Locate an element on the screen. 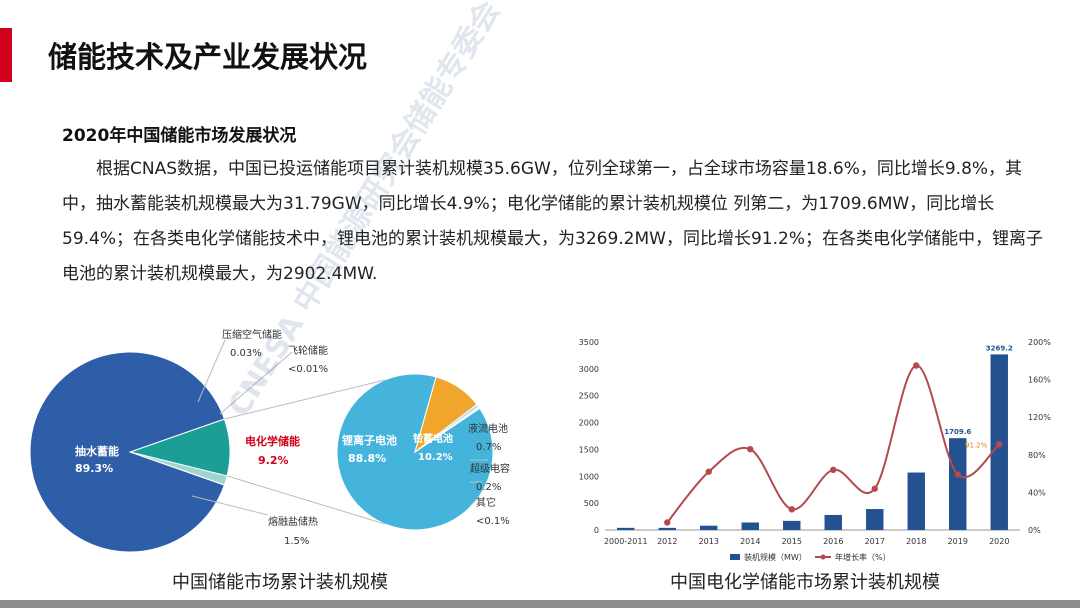 The height and width of the screenshot is (608, 1080). growth-rate-line is located at coordinates (833, 444).